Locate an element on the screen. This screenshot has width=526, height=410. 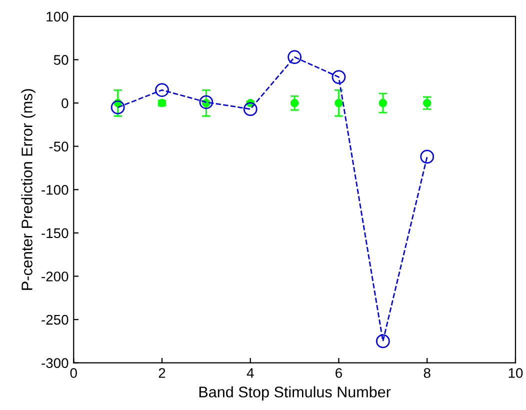
y-tick-label: -200 is located at coordinates (55, 277).